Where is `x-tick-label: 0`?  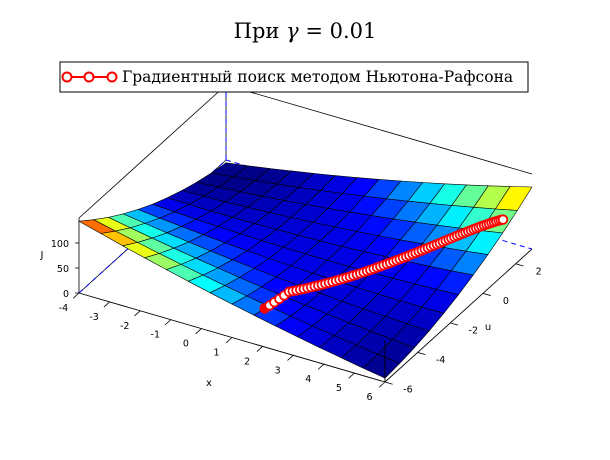
x-tick-label: 0 is located at coordinates (186, 344).